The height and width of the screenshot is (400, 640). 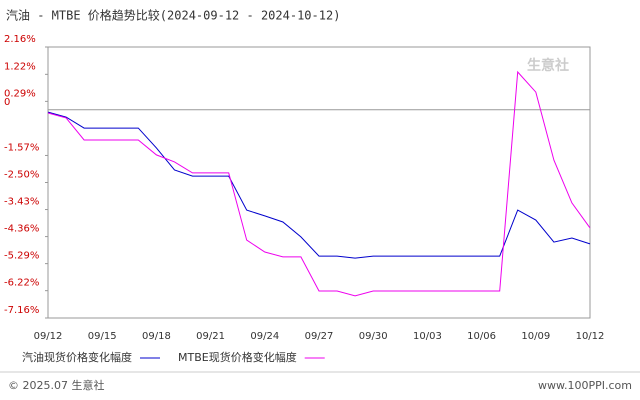 I want to click on x-tick-label: 10/06, so click(x=481, y=336).